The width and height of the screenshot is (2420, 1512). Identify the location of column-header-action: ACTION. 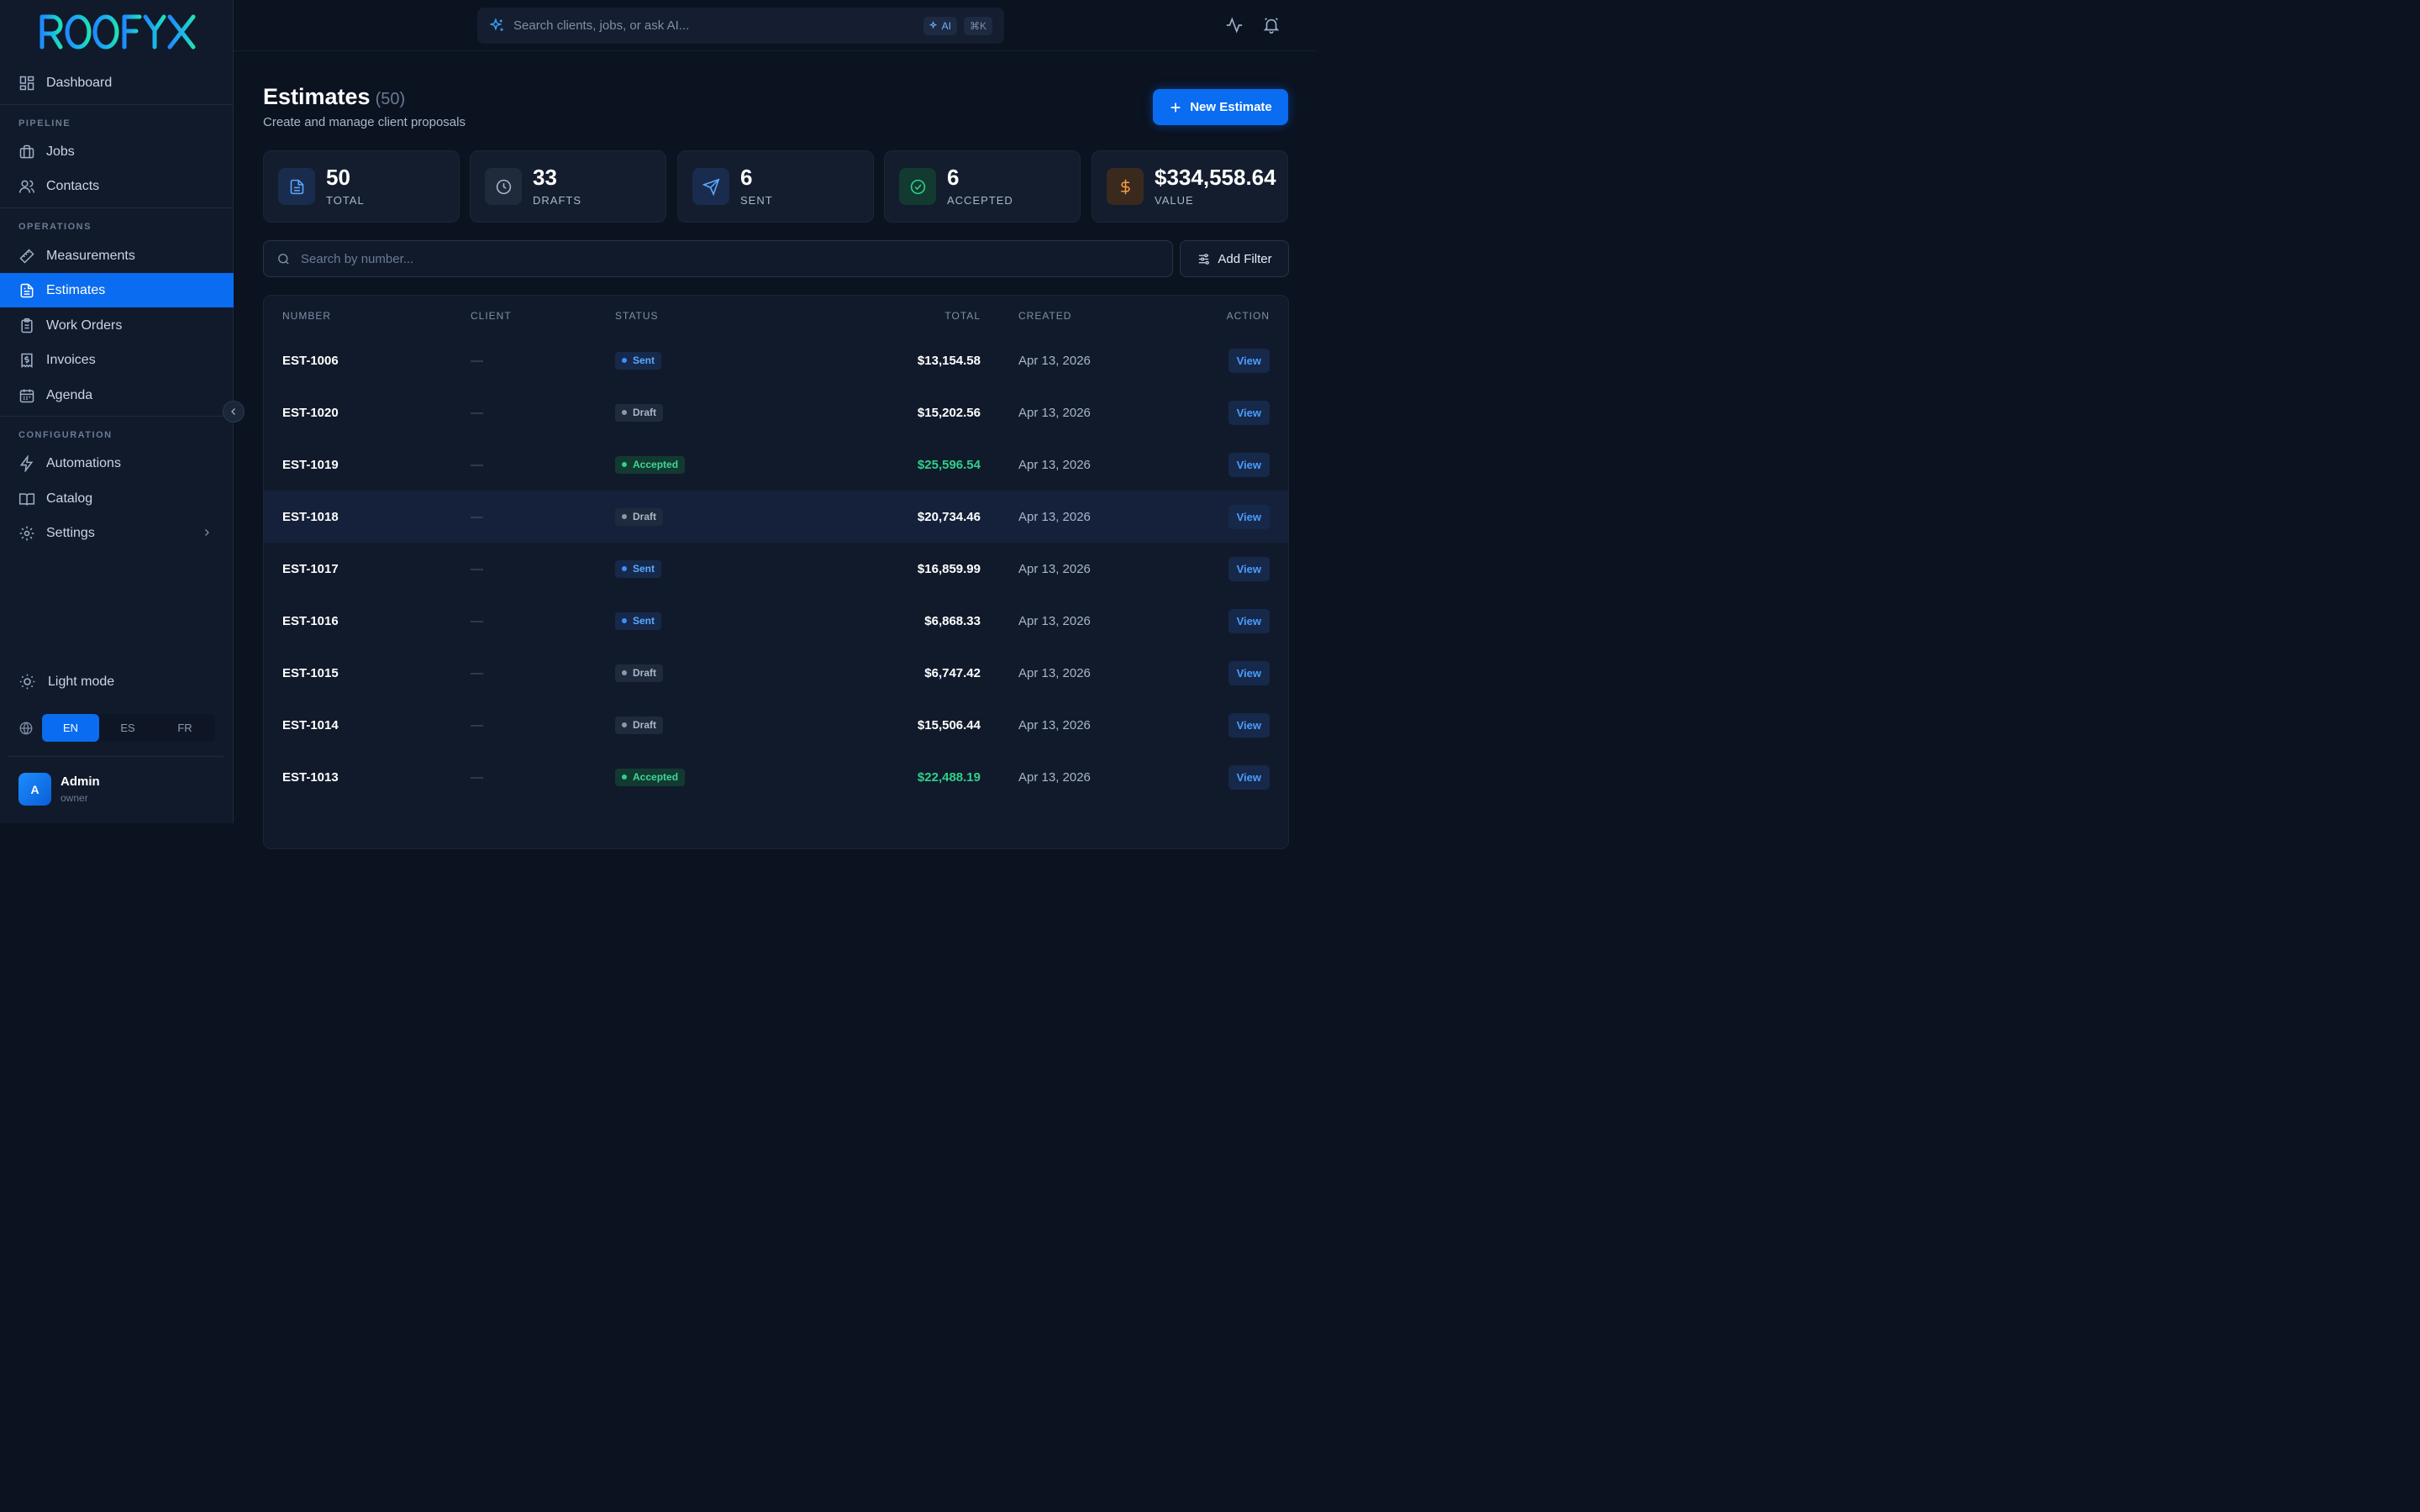
(1248, 316).